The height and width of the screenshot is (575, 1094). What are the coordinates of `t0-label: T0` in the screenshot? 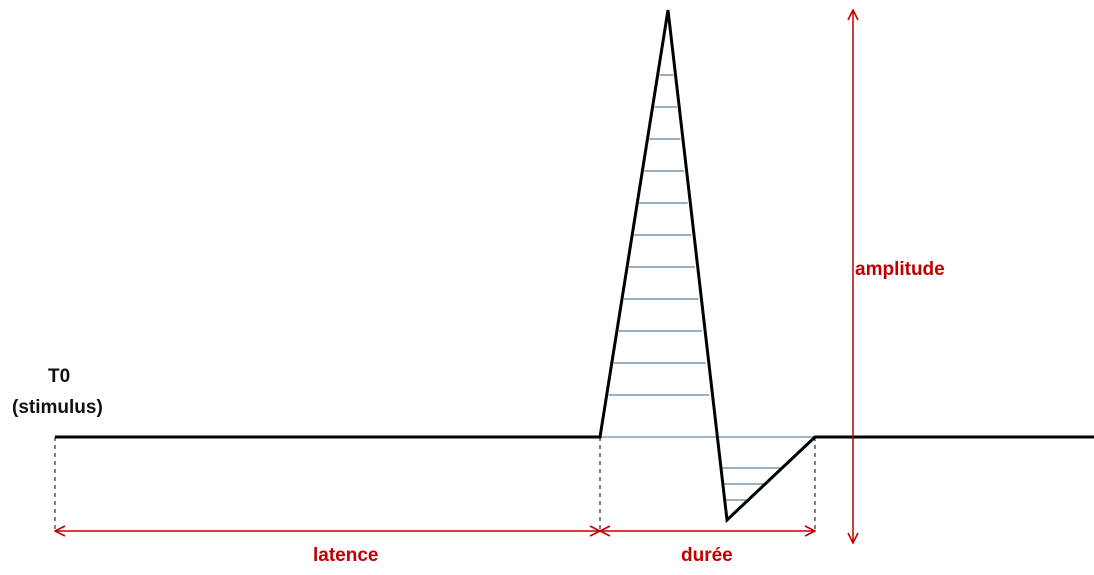 It's located at (59, 376).